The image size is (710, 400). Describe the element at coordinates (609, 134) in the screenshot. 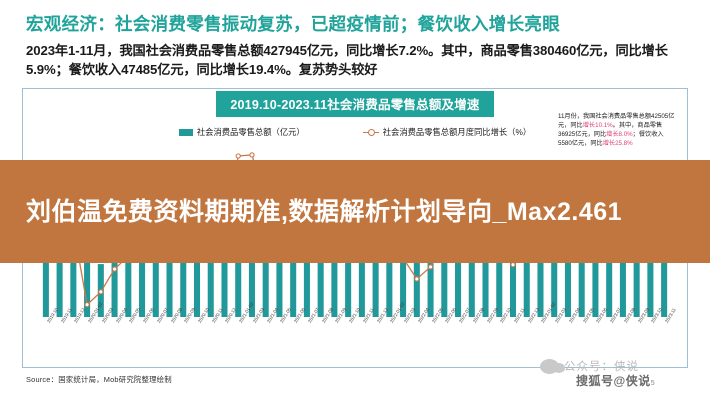

I see `annotation-line-3b: 增` at that location.